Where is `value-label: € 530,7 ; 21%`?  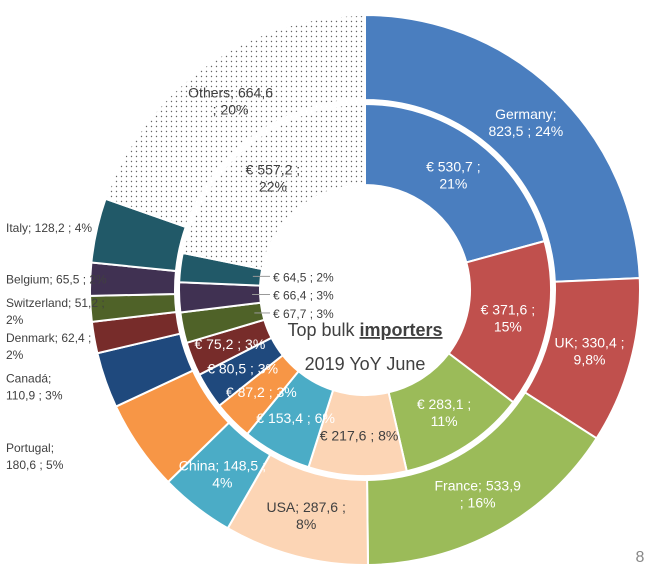 value-label: € 530,7 ; 21% is located at coordinates (453, 174).